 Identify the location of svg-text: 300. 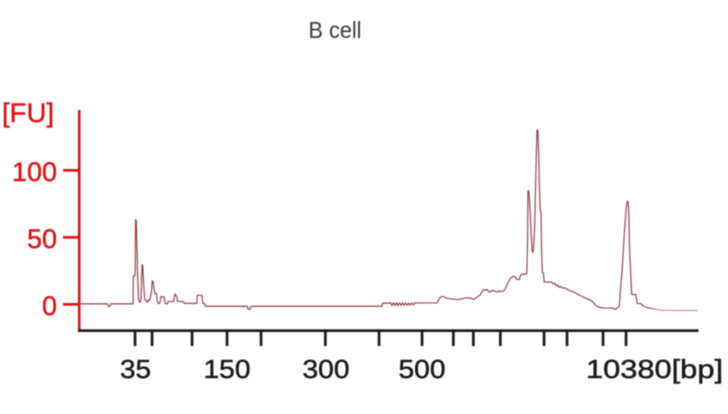
(326, 369).